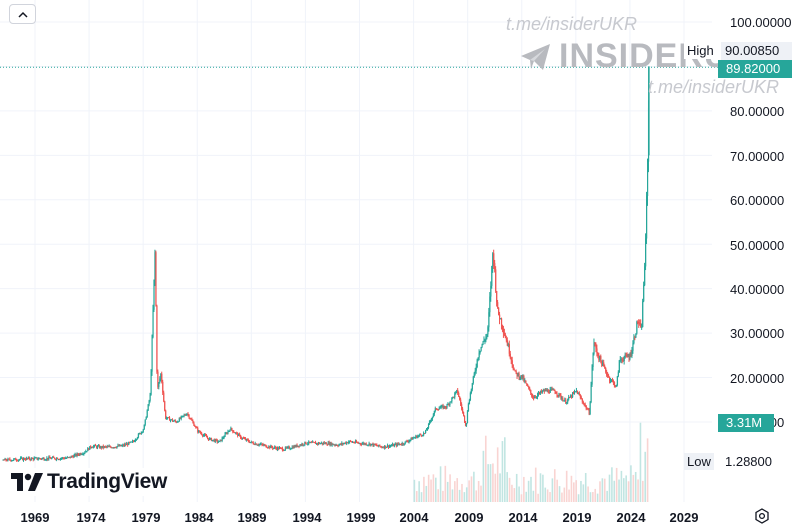 The width and height of the screenshot is (800, 531). Describe the element at coordinates (91, 482) in the screenshot. I see `tradingview-logo: TradingView` at that location.